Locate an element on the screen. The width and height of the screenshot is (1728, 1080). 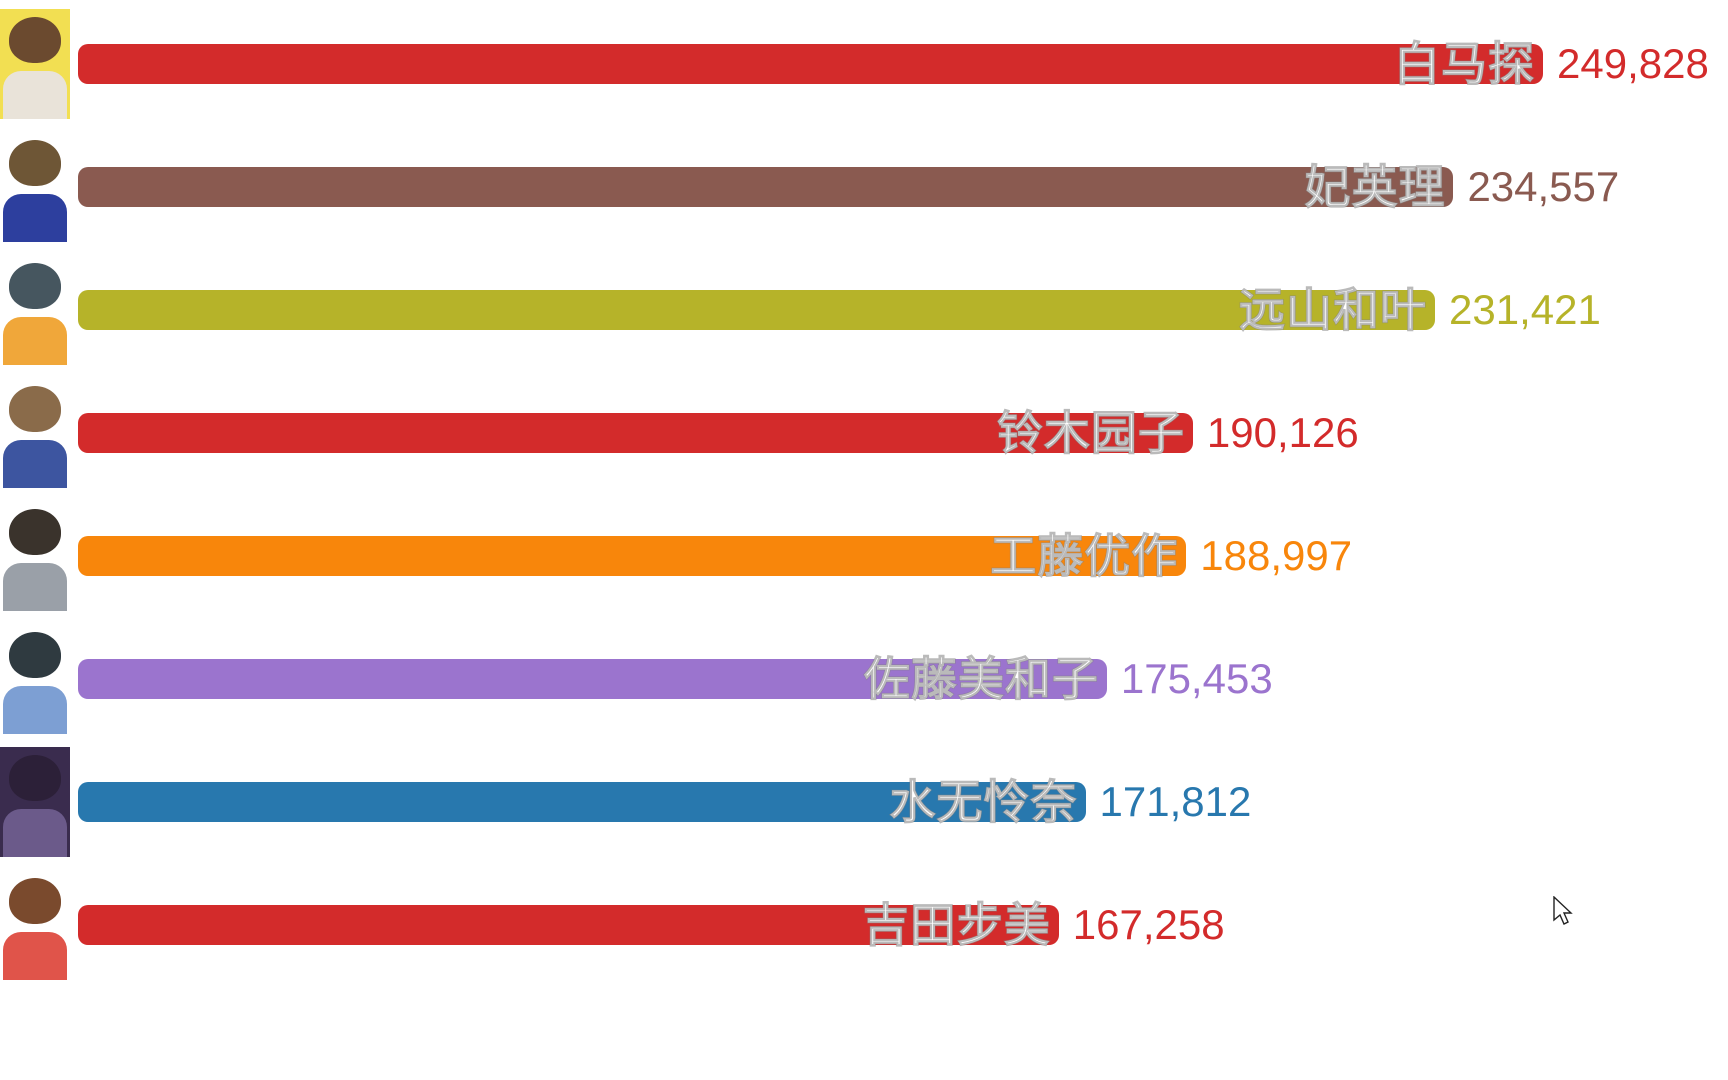
bar-row: 吉田步美 167,258 is located at coordinates (864, 924).